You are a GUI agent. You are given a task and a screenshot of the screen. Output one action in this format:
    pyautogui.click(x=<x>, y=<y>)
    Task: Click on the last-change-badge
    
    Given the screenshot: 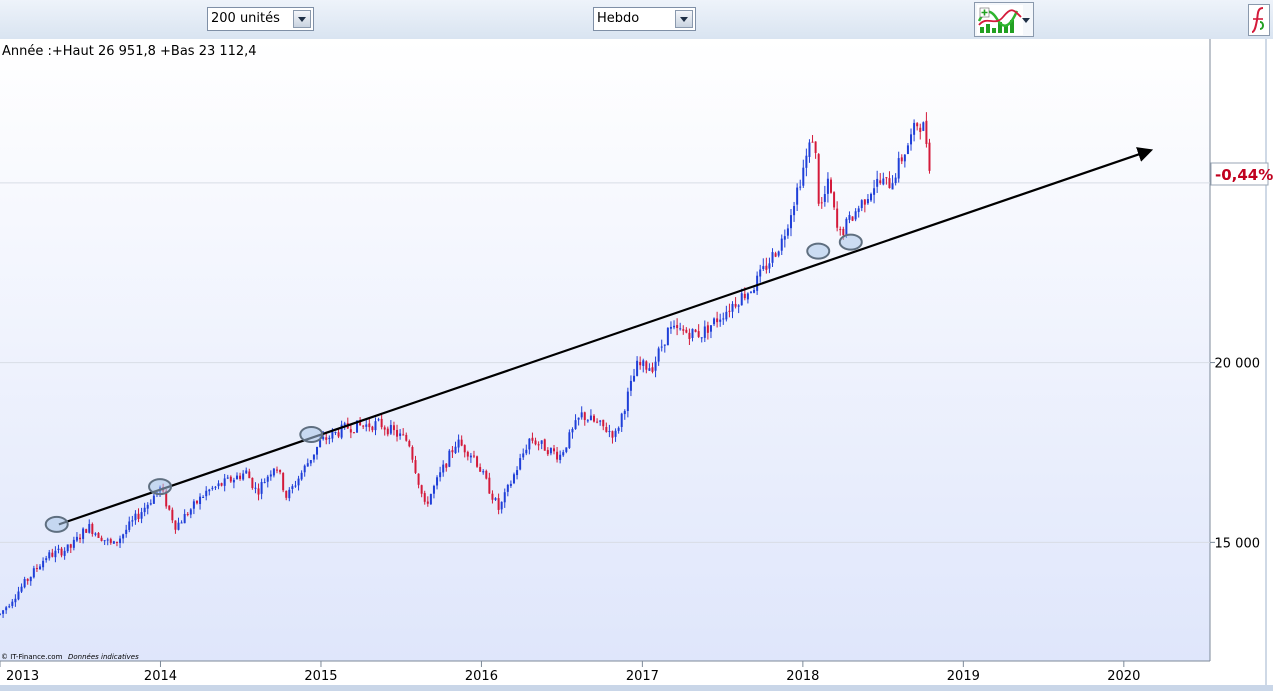 What is the action you would take?
    pyautogui.click(x=1239, y=174)
    